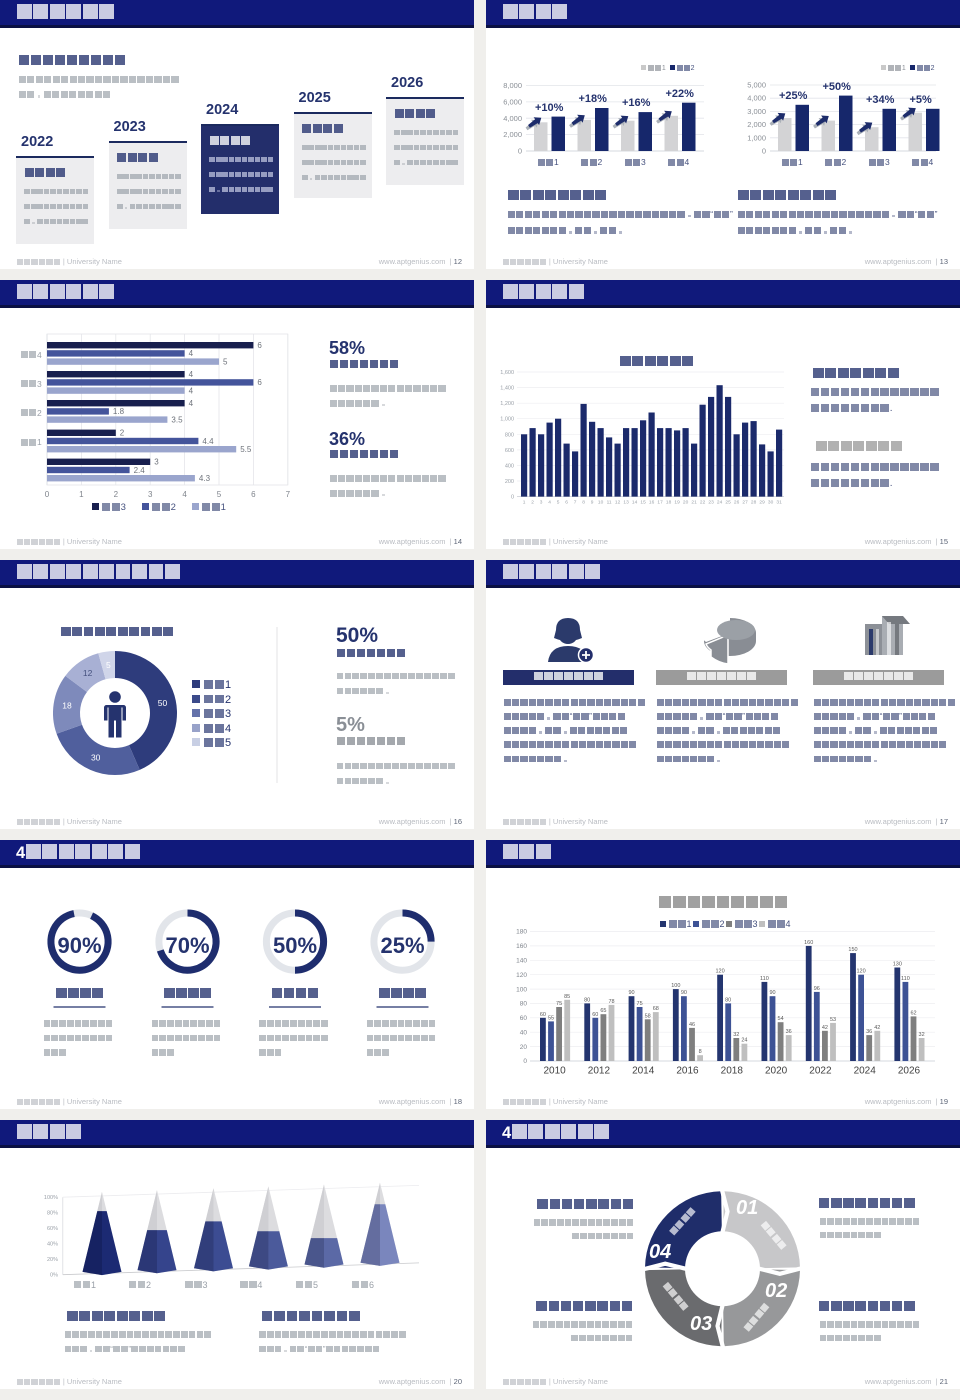 Image resolution: width=960 pixels, height=1400 pixels. Describe the element at coordinates (507, 389) in the screenshot. I see `svg-text: 1,400` at that location.